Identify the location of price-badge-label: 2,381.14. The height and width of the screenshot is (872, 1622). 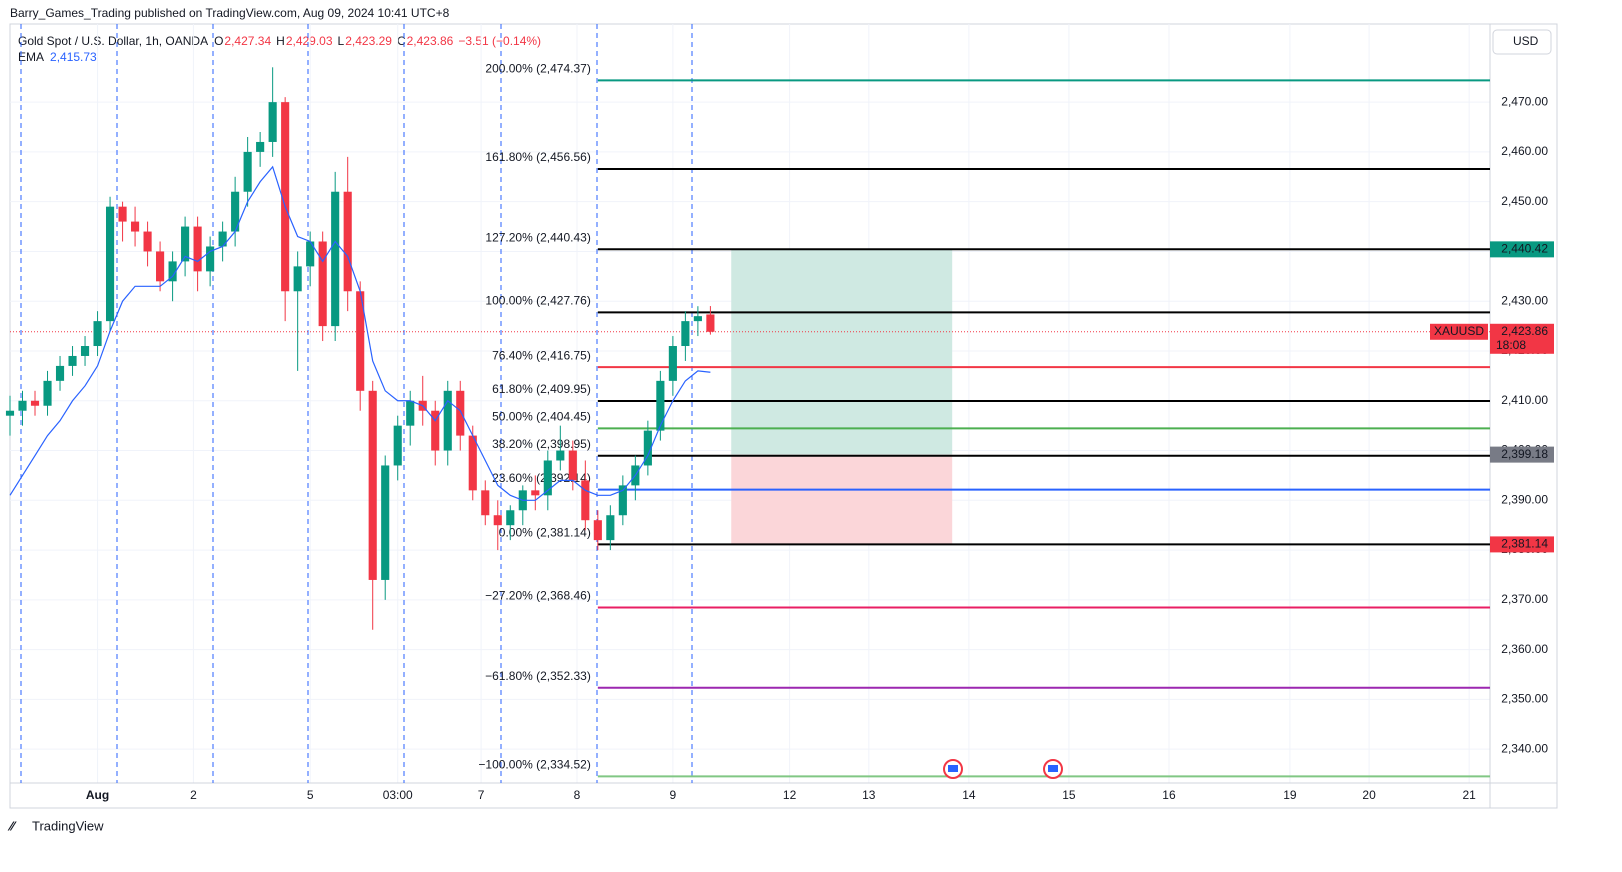
(1524, 544).